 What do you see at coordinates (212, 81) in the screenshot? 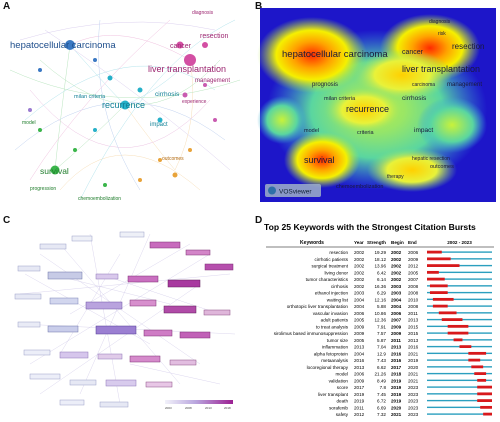
I see `label-management: management` at bounding box center [212, 81].